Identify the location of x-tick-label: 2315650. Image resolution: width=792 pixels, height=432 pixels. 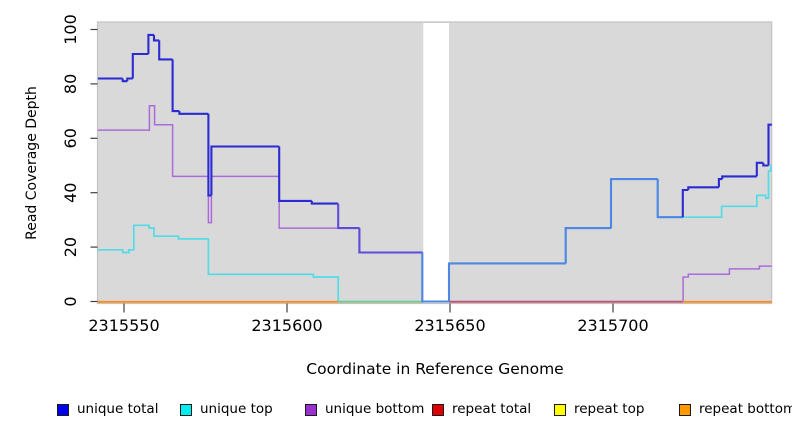
(449, 325).